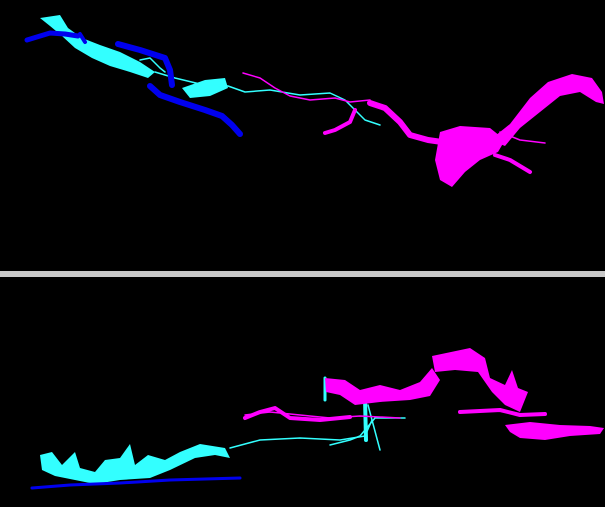  What do you see at coordinates (302, 274) in the screenshot?
I see `divider` at bounding box center [302, 274].